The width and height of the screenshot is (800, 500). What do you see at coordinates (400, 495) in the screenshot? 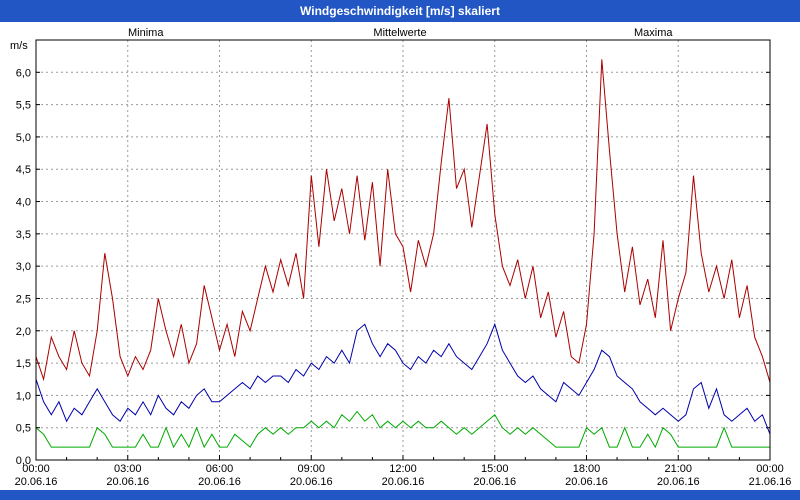
I see `bottom-accent-bar` at bounding box center [400, 495].